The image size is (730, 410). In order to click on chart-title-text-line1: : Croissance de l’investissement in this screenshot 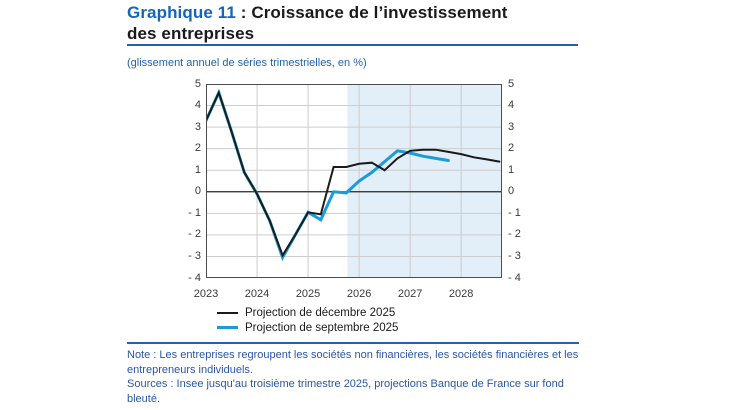, I will do `click(371, 12)`.